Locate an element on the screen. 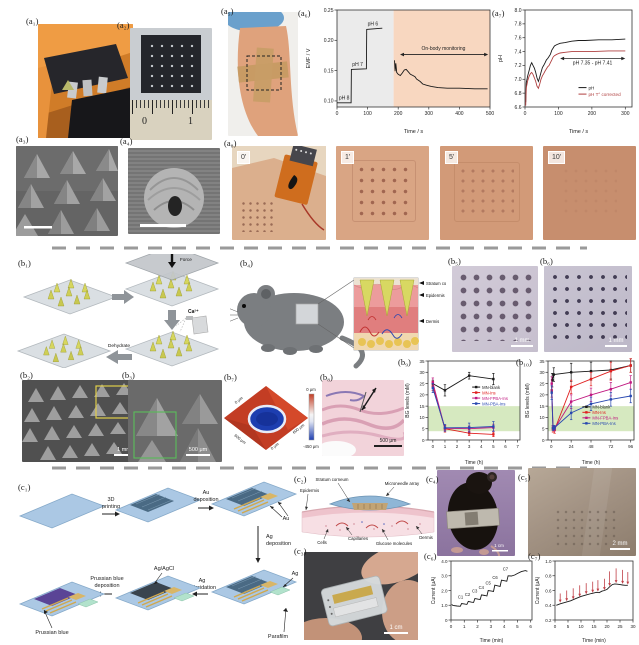  arrow-right-icon is located at coordinates (123, 297).